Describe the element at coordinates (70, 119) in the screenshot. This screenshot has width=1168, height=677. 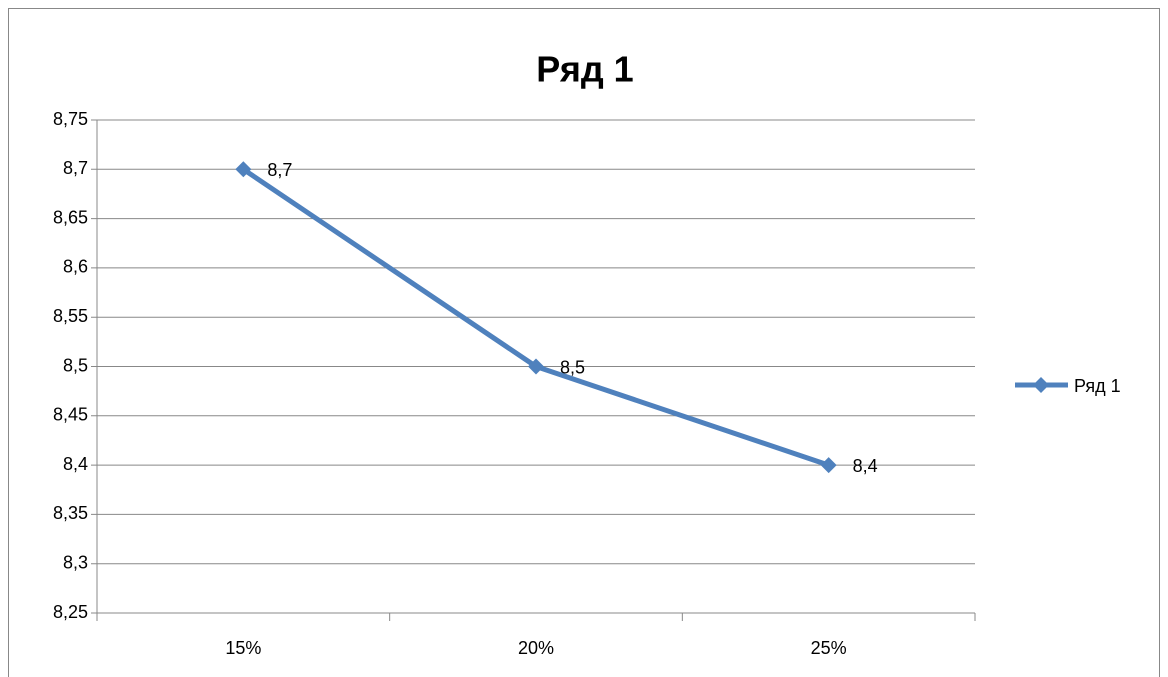
I see `y-tick-label: 8,75` at that location.